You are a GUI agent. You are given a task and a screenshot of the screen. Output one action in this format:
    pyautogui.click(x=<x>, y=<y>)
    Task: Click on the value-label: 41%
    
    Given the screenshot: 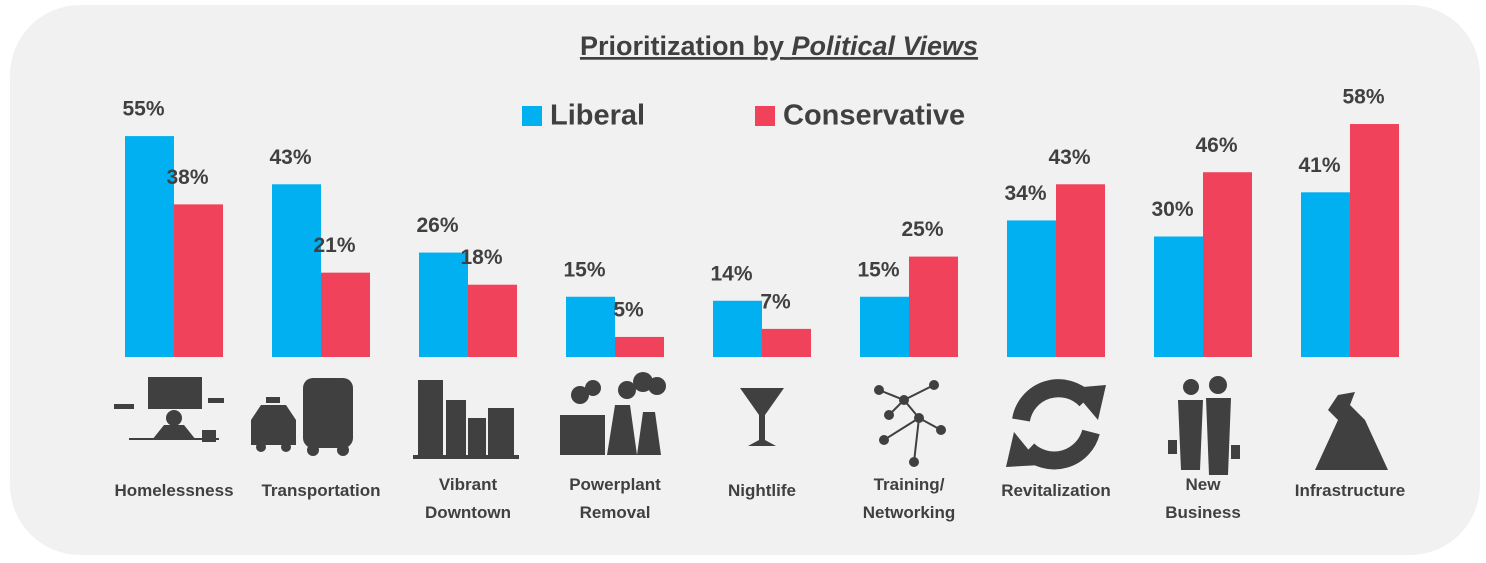 What is the action you would take?
    pyautogui.click(x=1319, y=165)
    